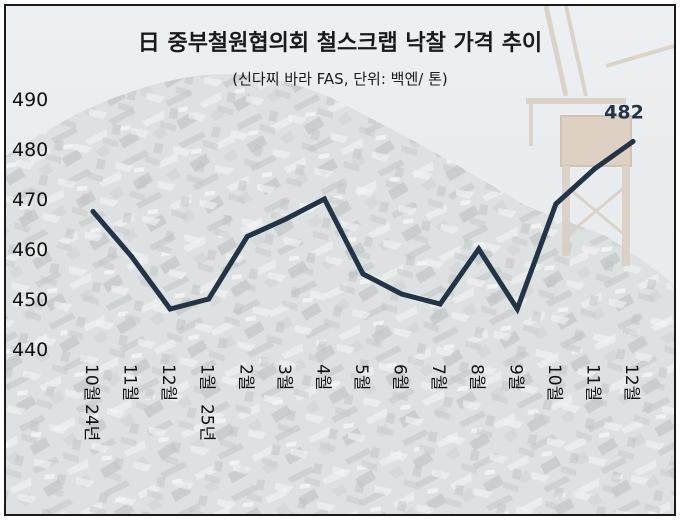 Image resolution: width=686 pixels, height=524 pixels. I want to click on x-tick-label: 3월, so click(284, 377).